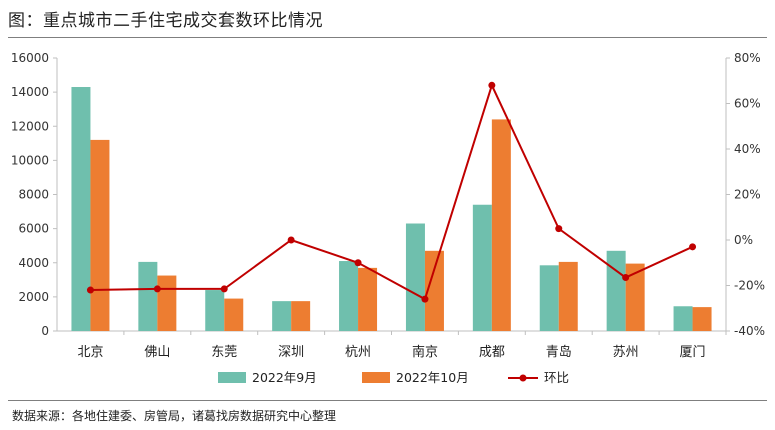 The width and height of the screenshot is (775, 430). I want to click on x-tick-label: 厦门, so click(693, 352).